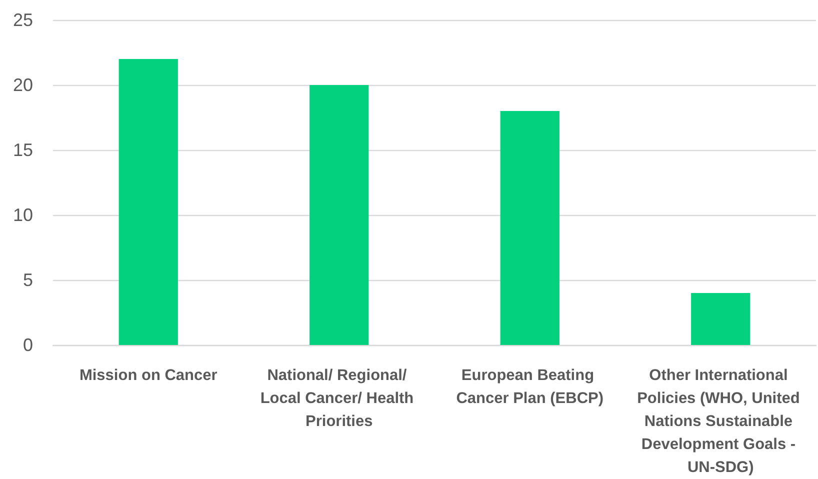 The height and width of the screenshot is (479, 818). I want to click on y-tick-label: 0, so click(27, 345).